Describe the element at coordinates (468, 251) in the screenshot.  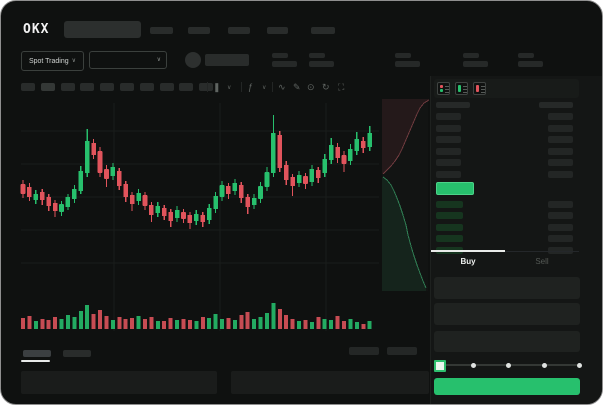
I see `buy-tab-underline` at that location.